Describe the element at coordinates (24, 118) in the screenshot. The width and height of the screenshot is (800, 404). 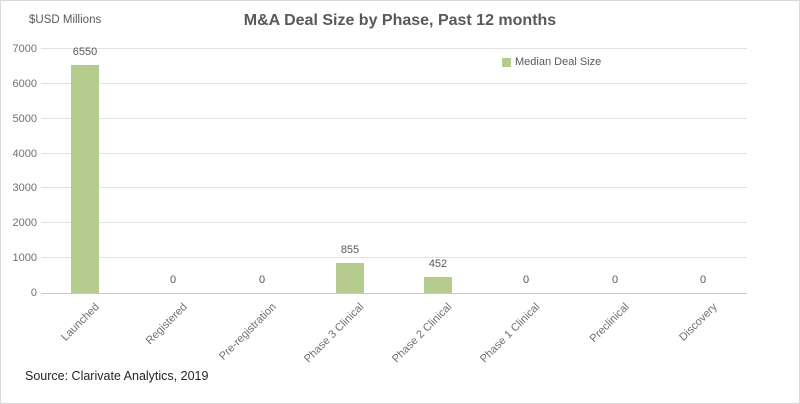
I see `y-tick-label: 5000` at that location.